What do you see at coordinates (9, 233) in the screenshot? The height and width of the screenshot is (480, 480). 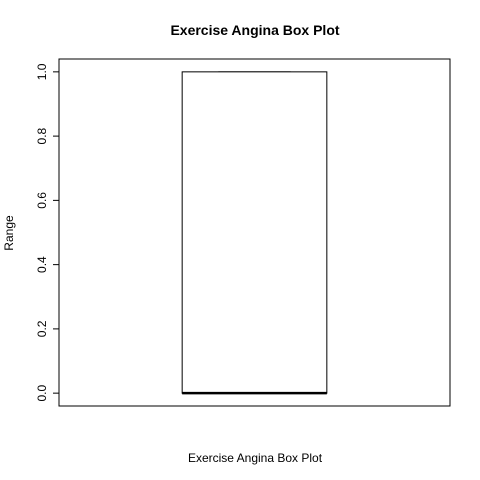 I see `y-axis-label: Range` at bounding box center [9, 233].